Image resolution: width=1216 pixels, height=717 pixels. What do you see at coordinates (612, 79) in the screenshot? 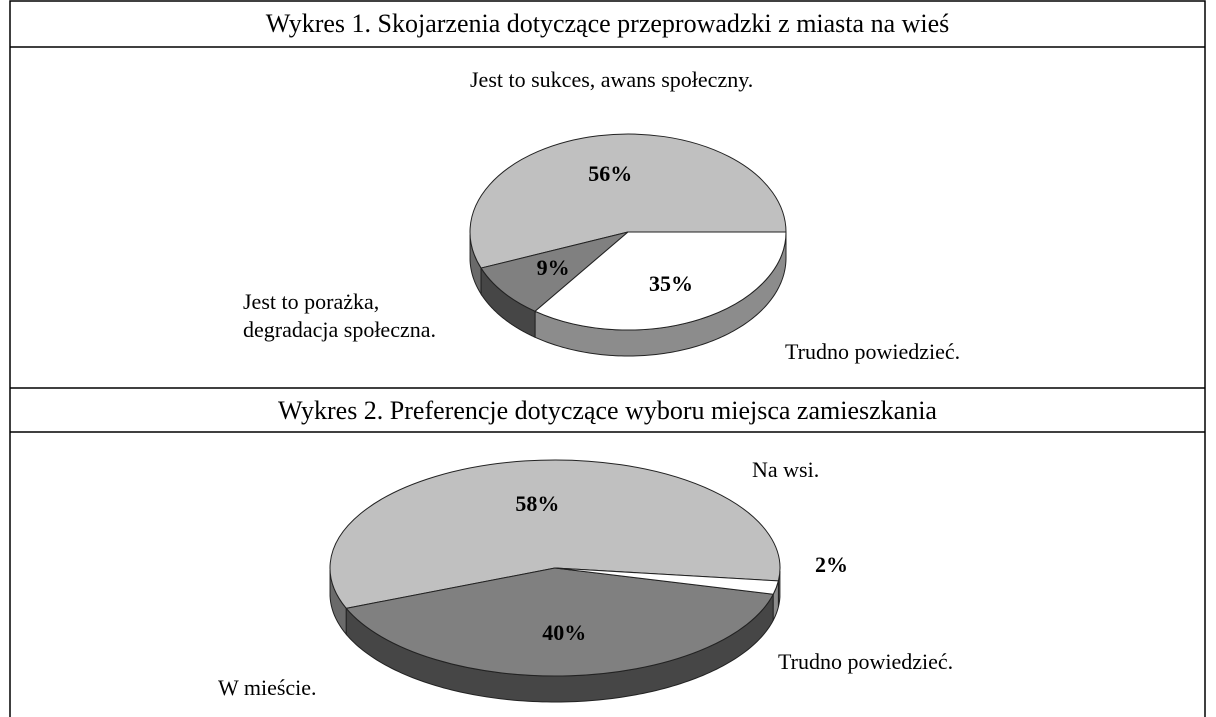
I see `category-label: Jest to sukces, awans społeczny.` at bounding box center [612, 79].